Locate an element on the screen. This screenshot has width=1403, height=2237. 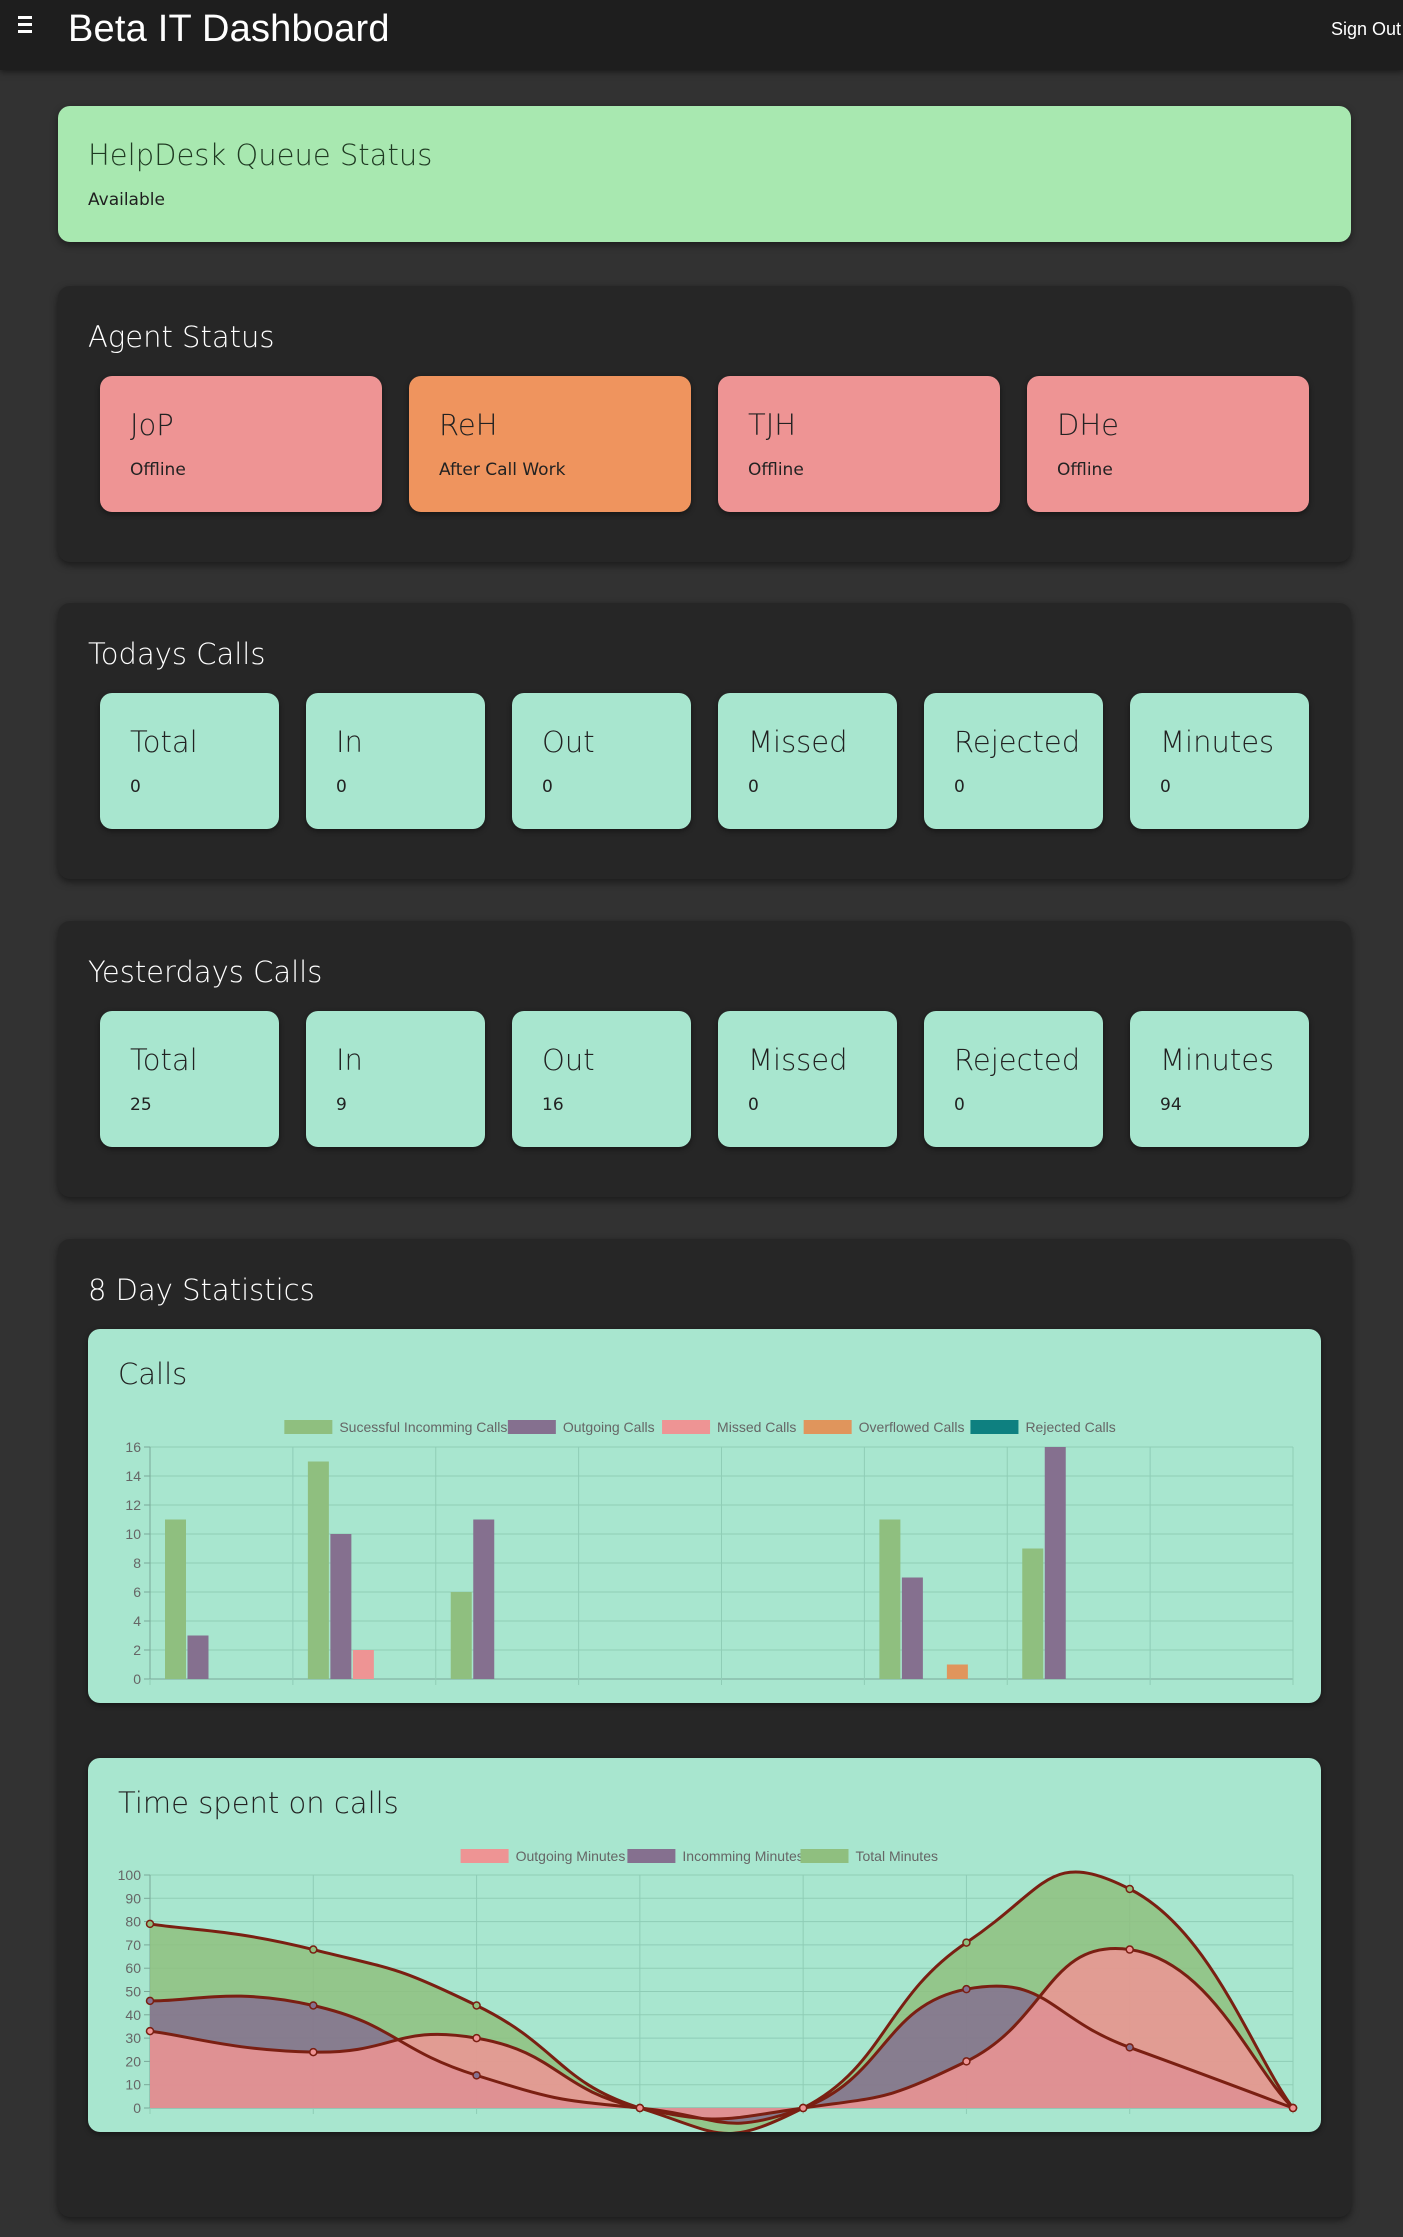
stat-label: Rejected is located at coordinates (1017, 742).